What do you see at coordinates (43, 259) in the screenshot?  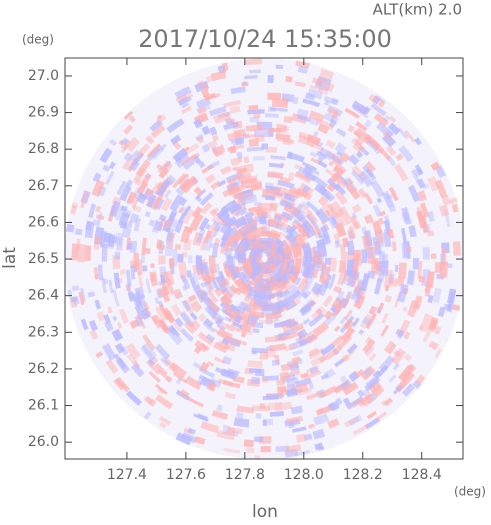 I see `y-tick-label: 26.5` at bounding box center [43, 259].